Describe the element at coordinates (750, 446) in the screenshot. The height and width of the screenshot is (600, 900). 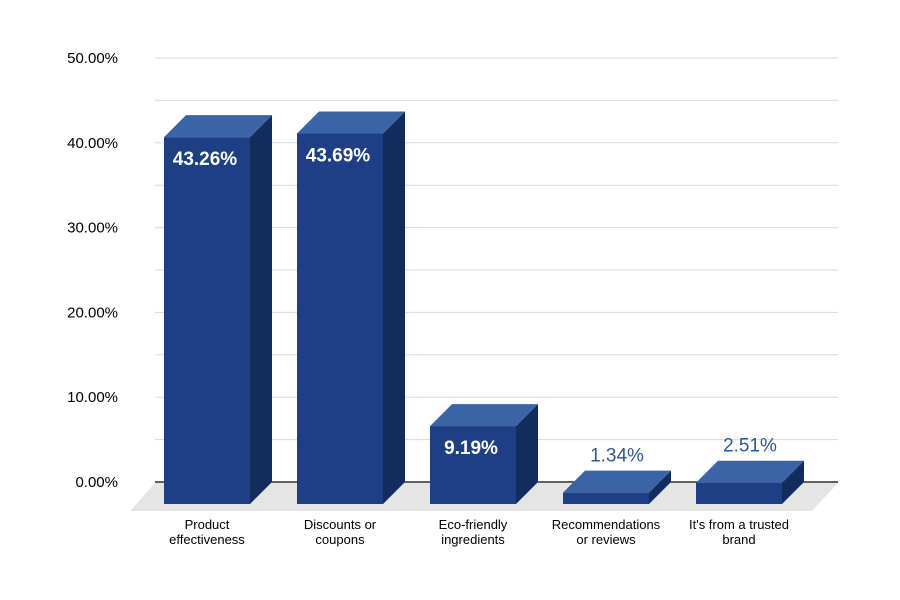
I see `bar-value-label: 2.51%` at that location.